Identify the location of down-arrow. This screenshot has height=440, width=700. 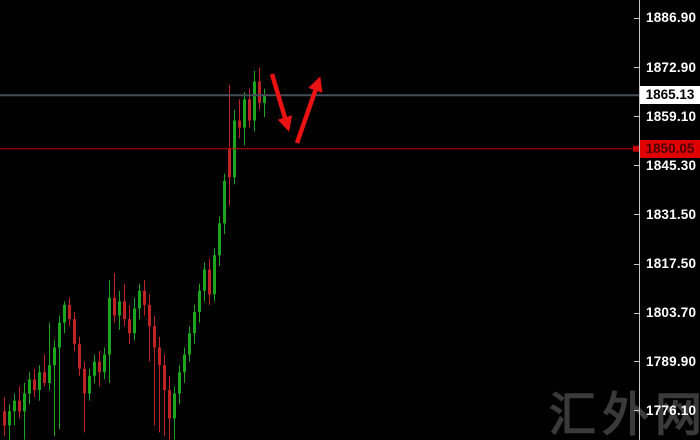
(281, 102).